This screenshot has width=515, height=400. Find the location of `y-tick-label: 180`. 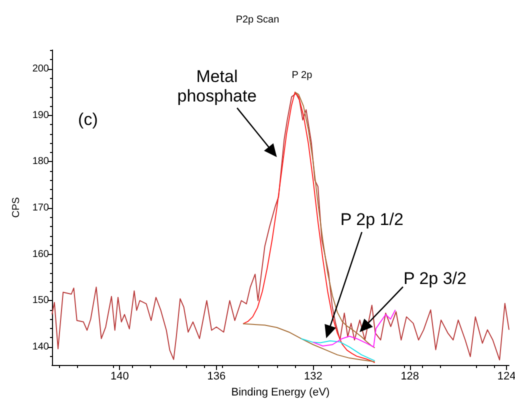

y-tick-label: 180 is located at coordinates (41, 162).